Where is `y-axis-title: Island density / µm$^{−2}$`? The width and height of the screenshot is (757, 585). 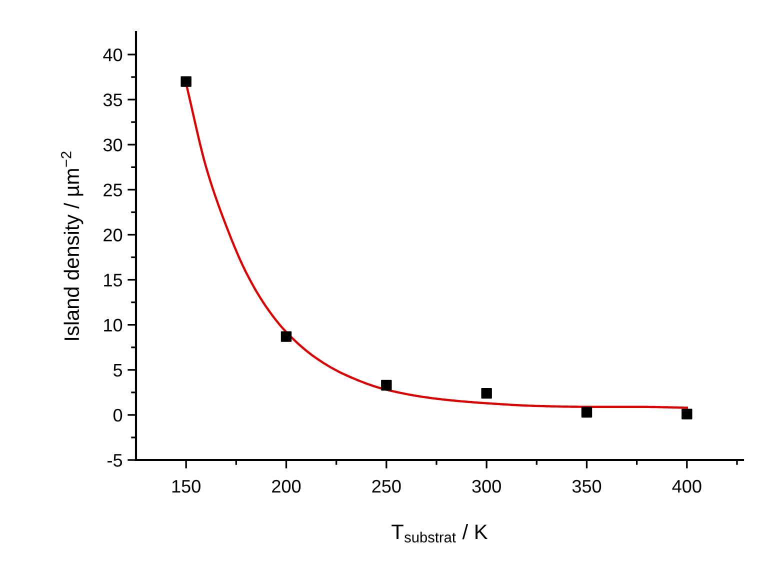
y-axis-title: Island density / µm$^{−2}$ is located at coordinates (72, 246).